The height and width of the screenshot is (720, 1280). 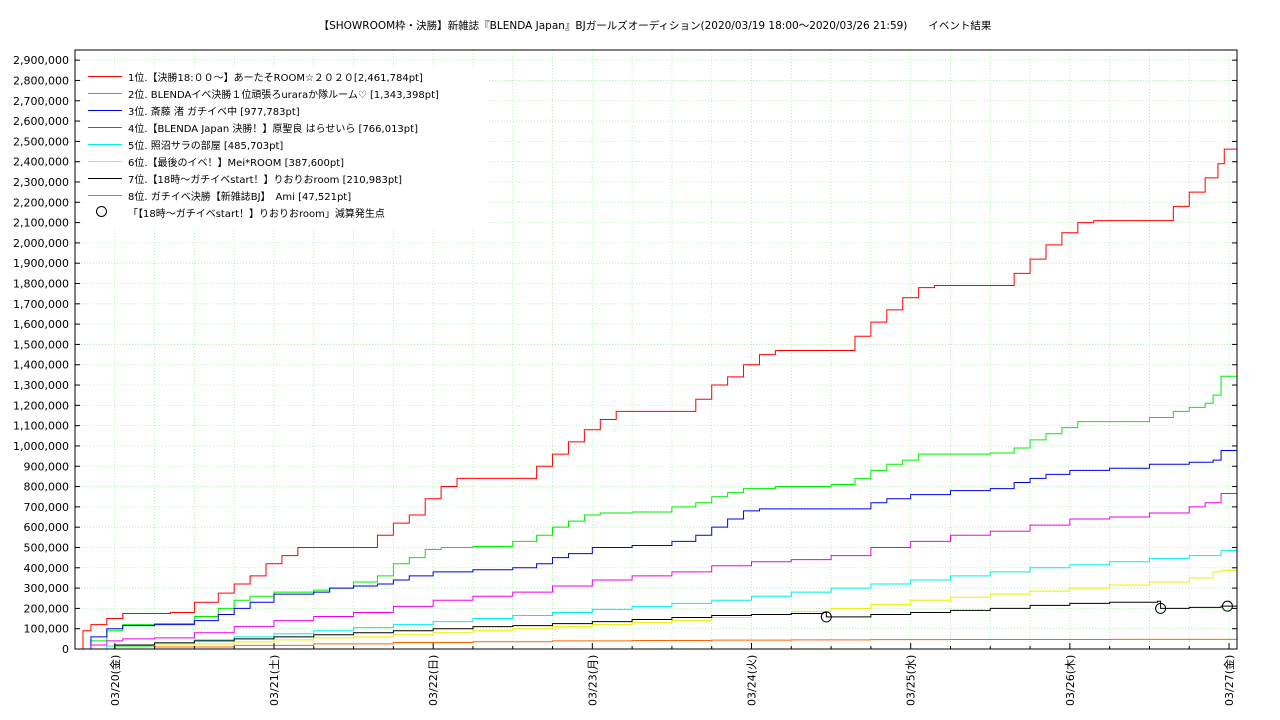 I want to click on y-tick-label: 500,000, so click(x=47, y=547).